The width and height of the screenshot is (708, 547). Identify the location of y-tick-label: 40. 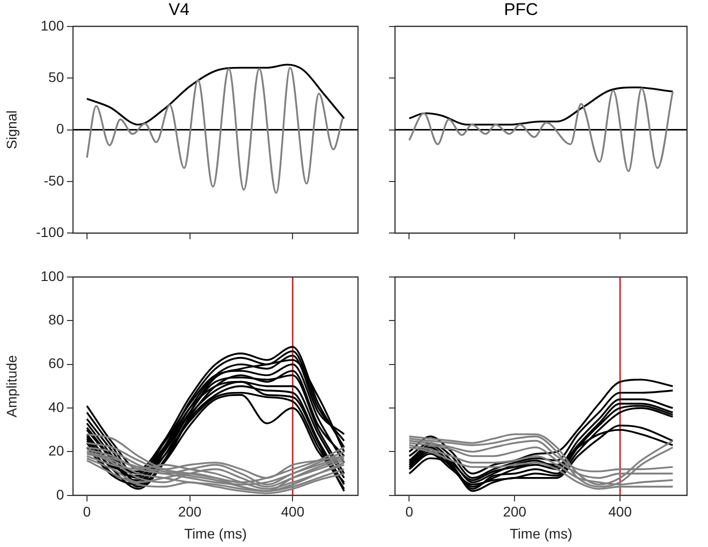
(56, 406).